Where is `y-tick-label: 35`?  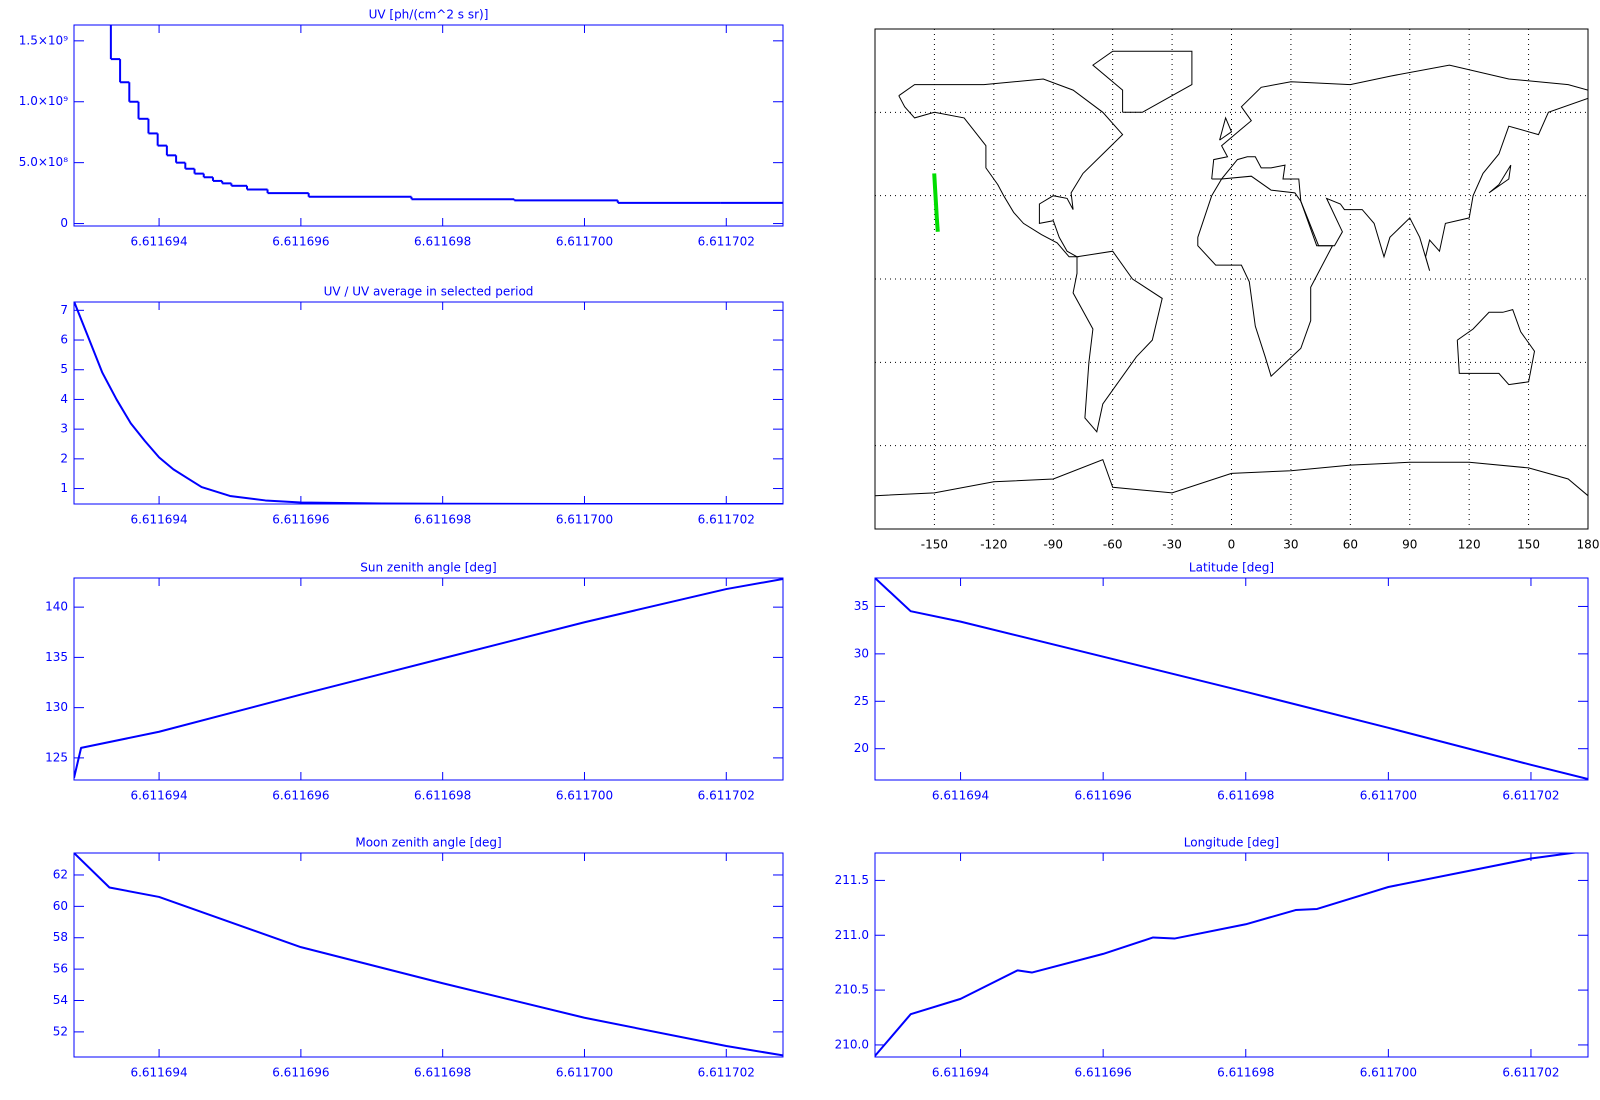 y-tick-label: 35 is located at coordinates (861, 606).